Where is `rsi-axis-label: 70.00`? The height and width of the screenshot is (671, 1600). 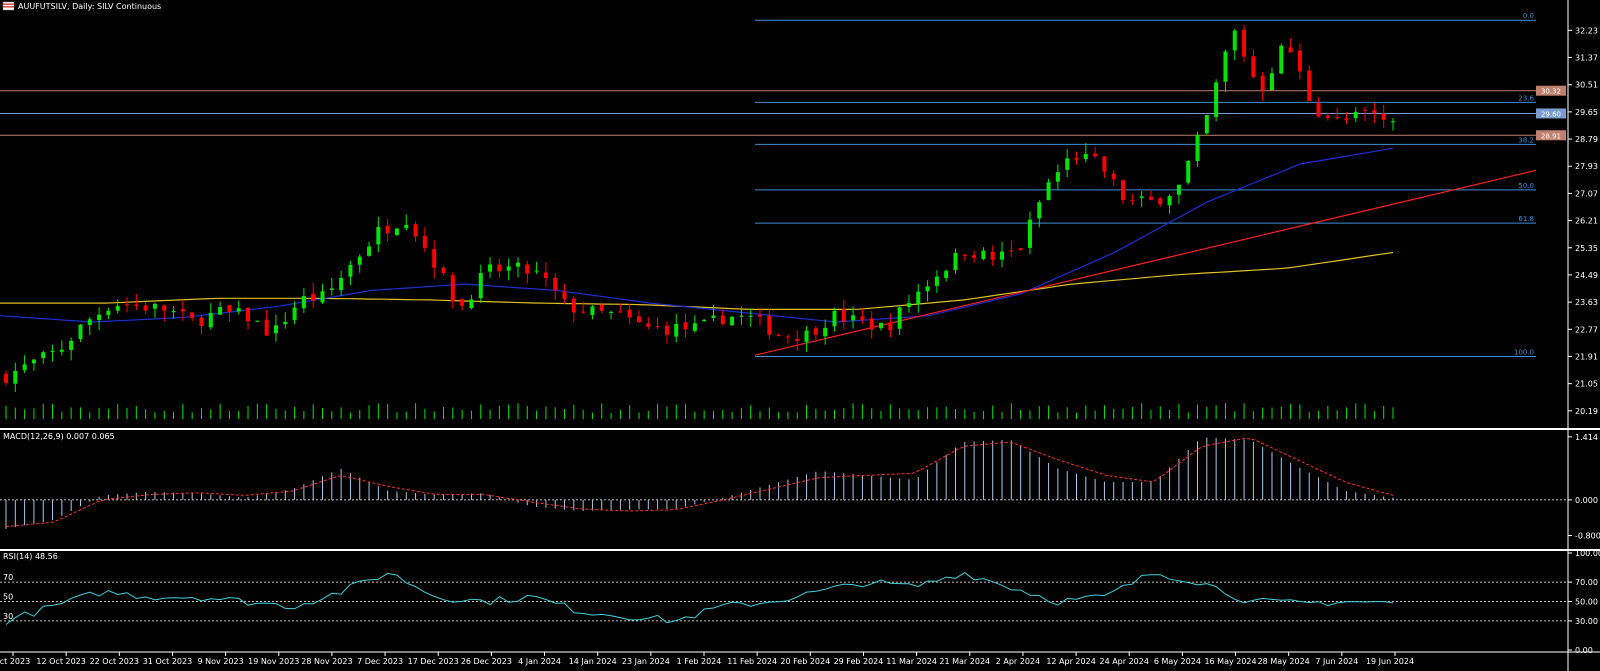 rsi-axis-label: 70.00 is located at coordinates (1586, 582).